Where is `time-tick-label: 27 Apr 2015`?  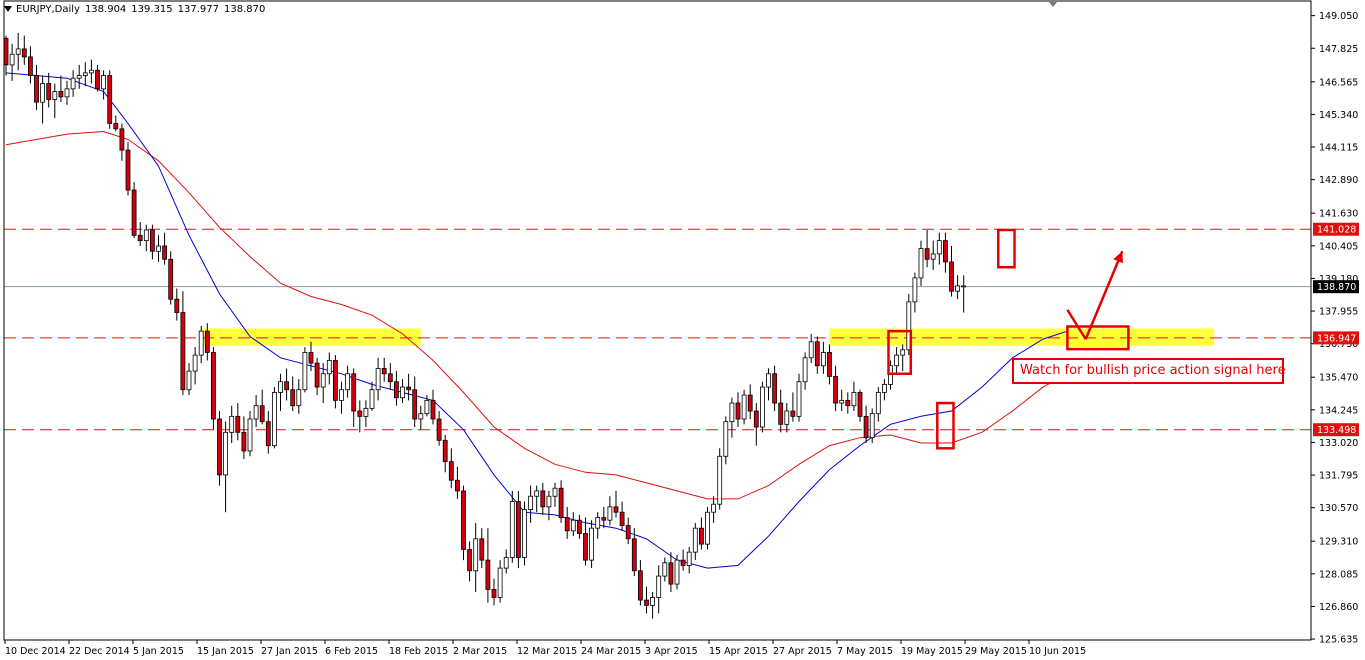
time-tick-label: 27 Apr 2015 is located at coordinates (802, 651).